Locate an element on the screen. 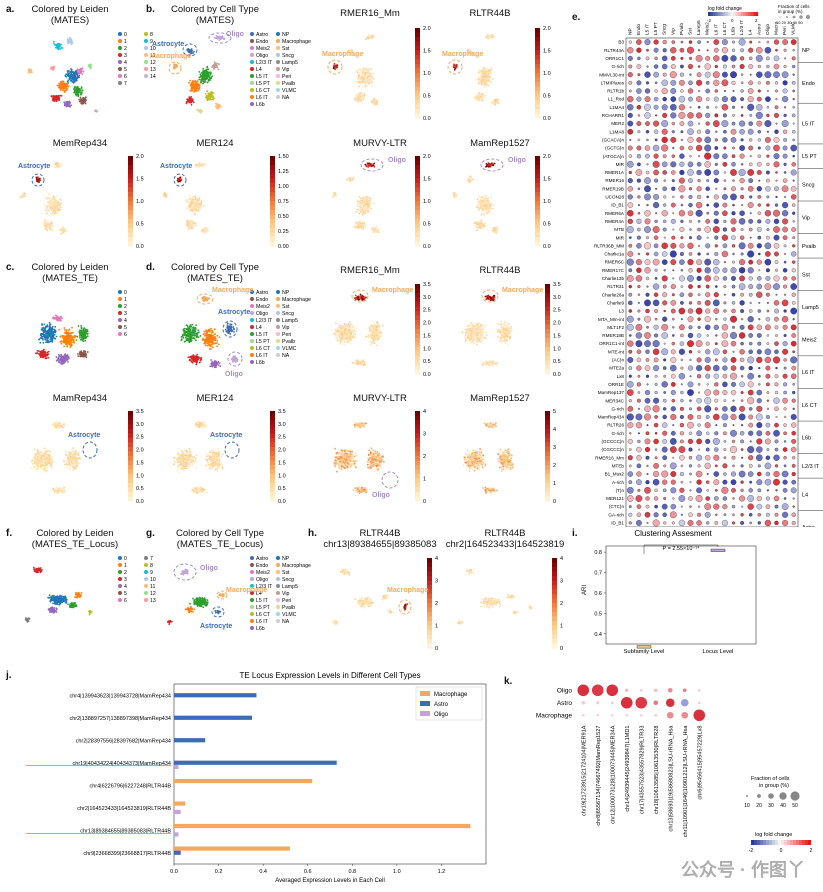  legend-label: 0 is located at coordinates (125, 35).